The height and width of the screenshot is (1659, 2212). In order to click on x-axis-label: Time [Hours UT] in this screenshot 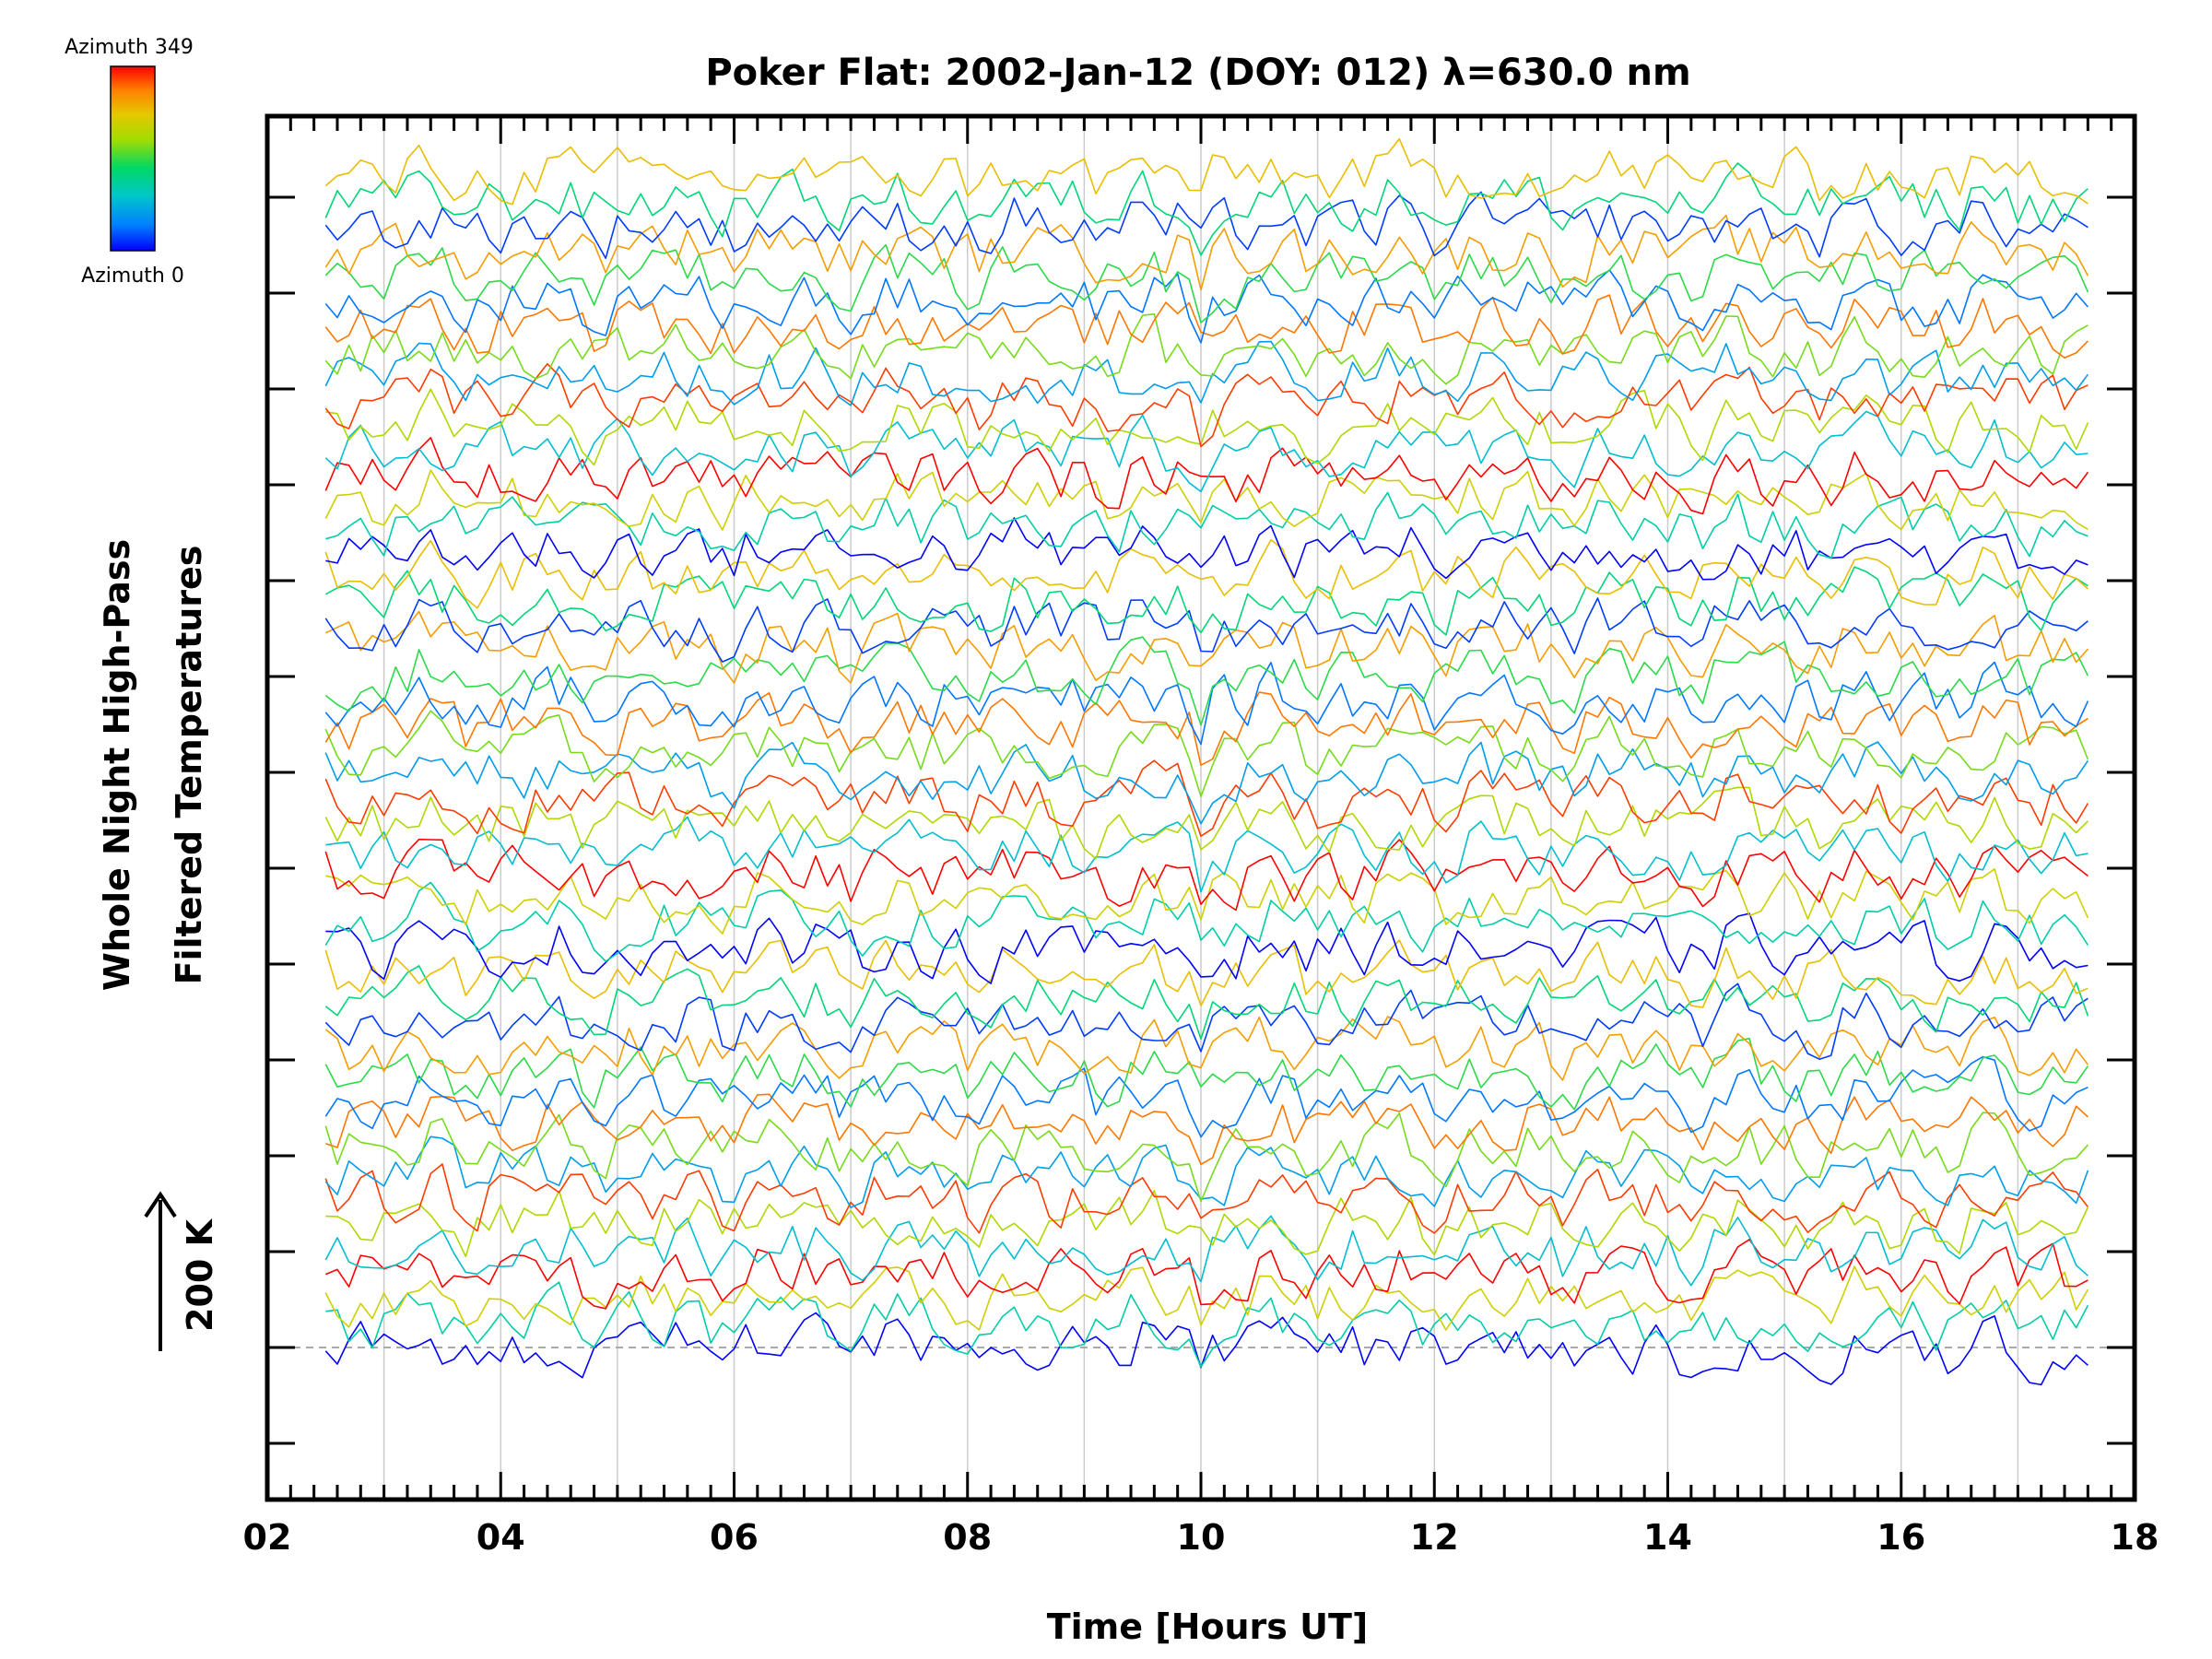, I will do `click(1208, 1626)`.